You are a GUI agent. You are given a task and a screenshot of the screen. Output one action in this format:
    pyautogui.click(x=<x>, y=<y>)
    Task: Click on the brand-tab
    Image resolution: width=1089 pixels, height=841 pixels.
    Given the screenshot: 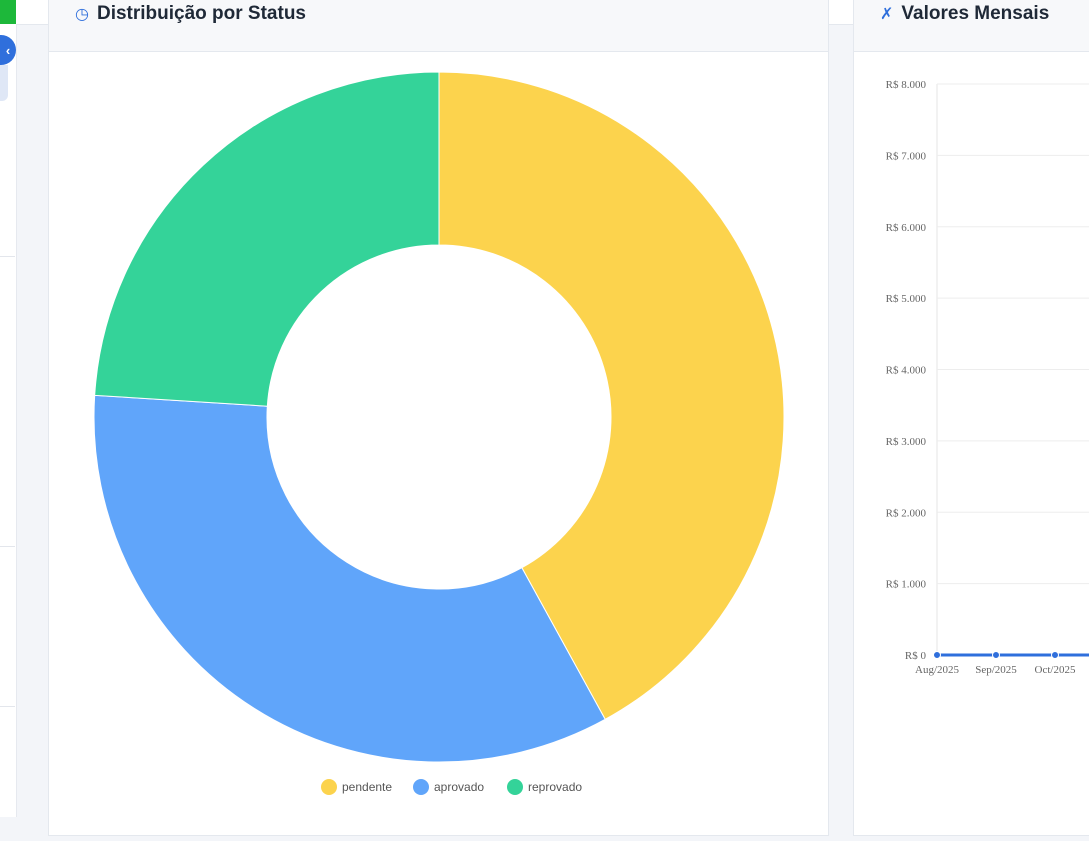 What is the action you would take?
    pyautogui.click(x=8, y=14)
    